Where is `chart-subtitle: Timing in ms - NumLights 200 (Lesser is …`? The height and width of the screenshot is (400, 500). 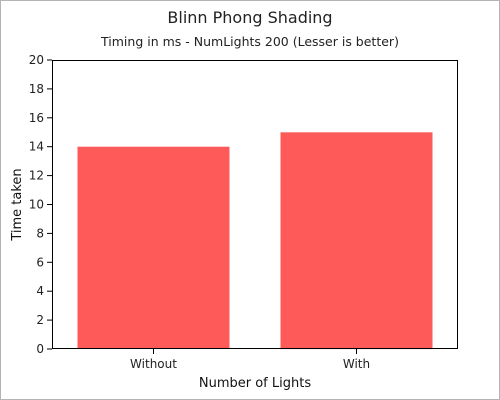
chart-subtitle: Timing in ms - NumLights 200 (Lesser is … is located at coordinates (250, 41).